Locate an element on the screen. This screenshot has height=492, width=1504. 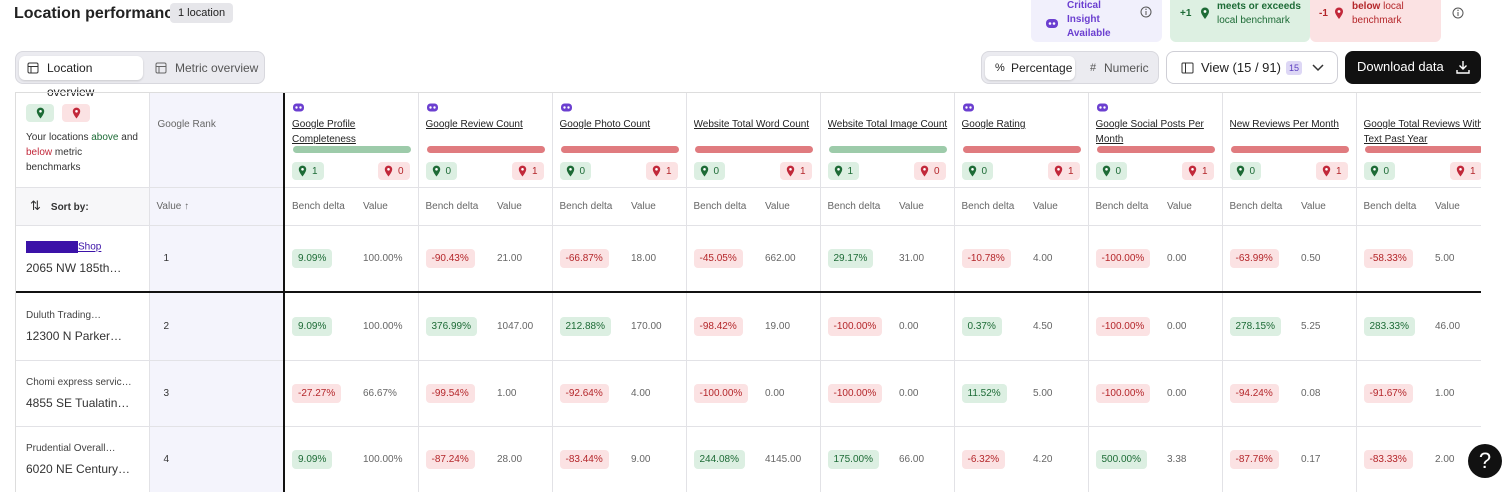
metric-header: Website Total Image Count 1 0 is located at coordinates (887, 140).